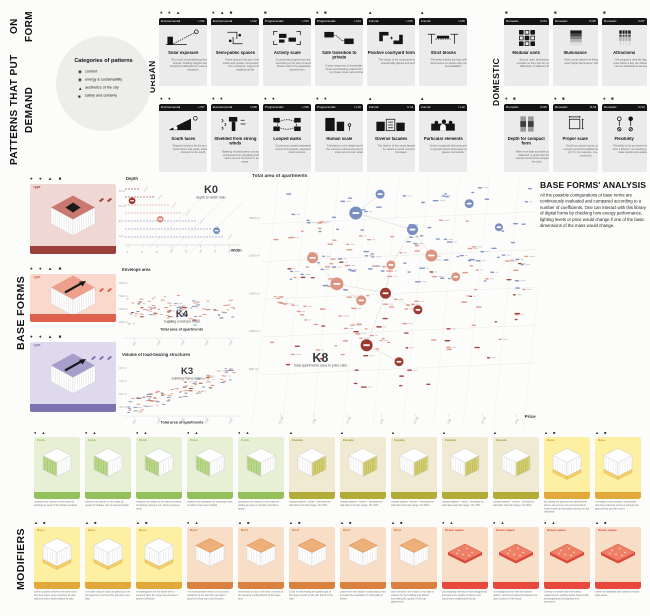 The width and height of the screenshot is (650, 616). Describe the element at coordinates (312, 495) in the screenshot. I see `modifier-name-bar: F.06 Divide` at that location.